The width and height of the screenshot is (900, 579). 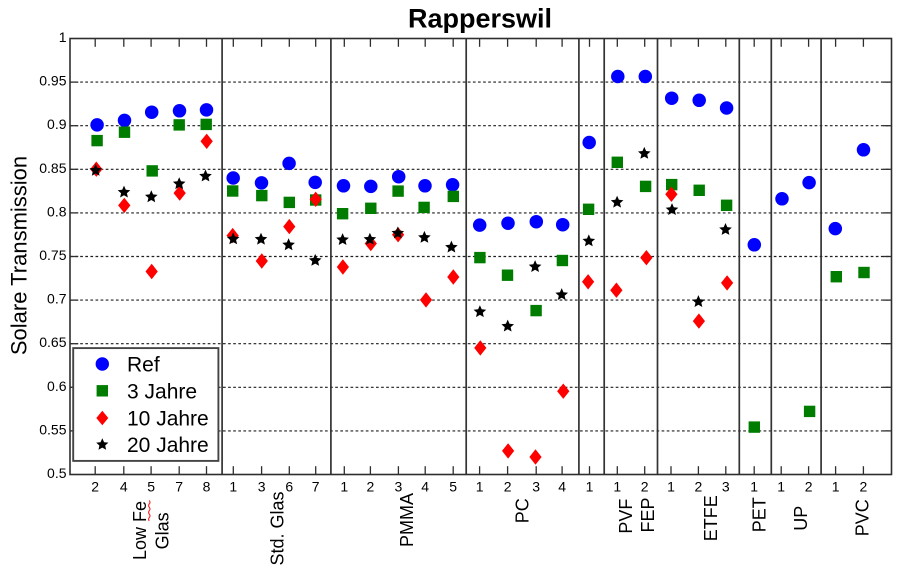 I want to click on svg-text: 3 Jahre, so click(x=162, y=391).